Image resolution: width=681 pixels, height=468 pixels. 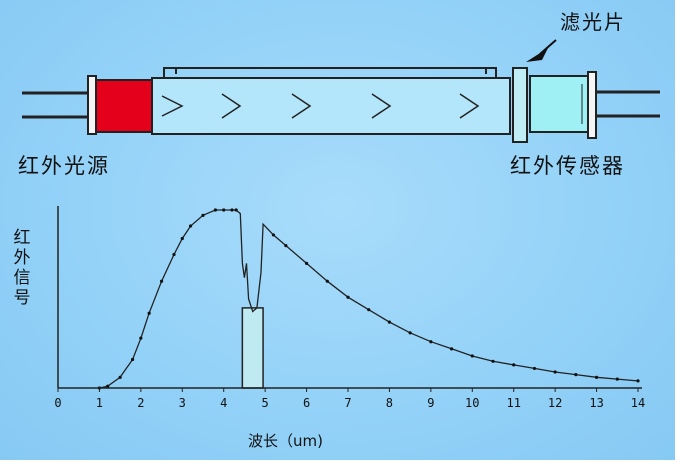 I want to click on infrared-source-label: 红外光源, so click(x=64, y=166).